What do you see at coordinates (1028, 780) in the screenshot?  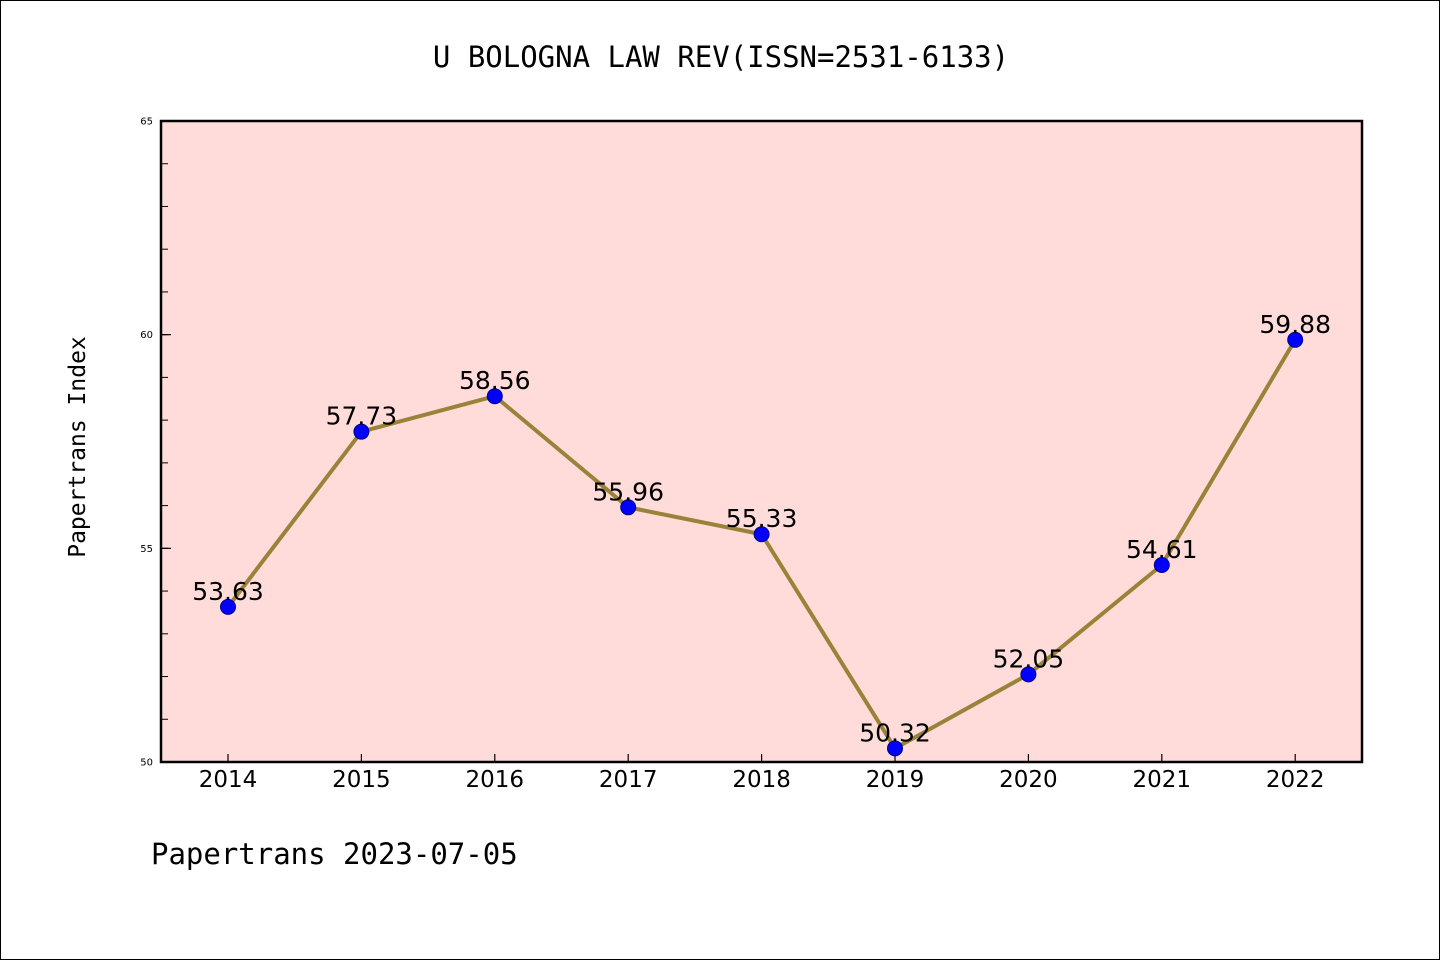 I see `x-tick-label: 2020` at bounding box center [1028, 780].